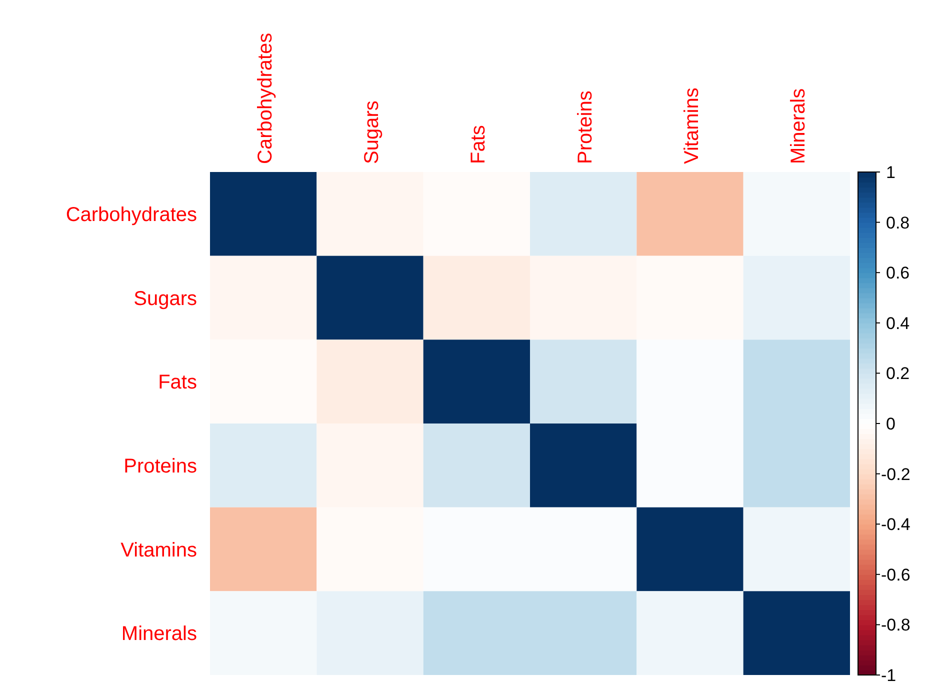  What do you see at coordinates (160, 466) in the screenshot?
I see `y-tick-label: Proteins` at bounding box center [160, 466].